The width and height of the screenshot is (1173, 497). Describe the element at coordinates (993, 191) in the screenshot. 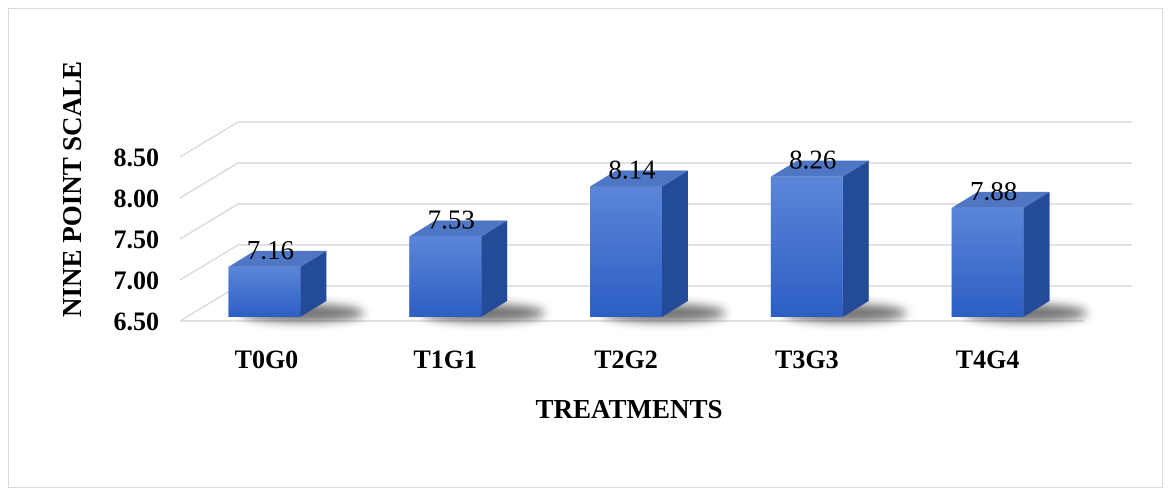

I see `data-label: 7.88` at that location.